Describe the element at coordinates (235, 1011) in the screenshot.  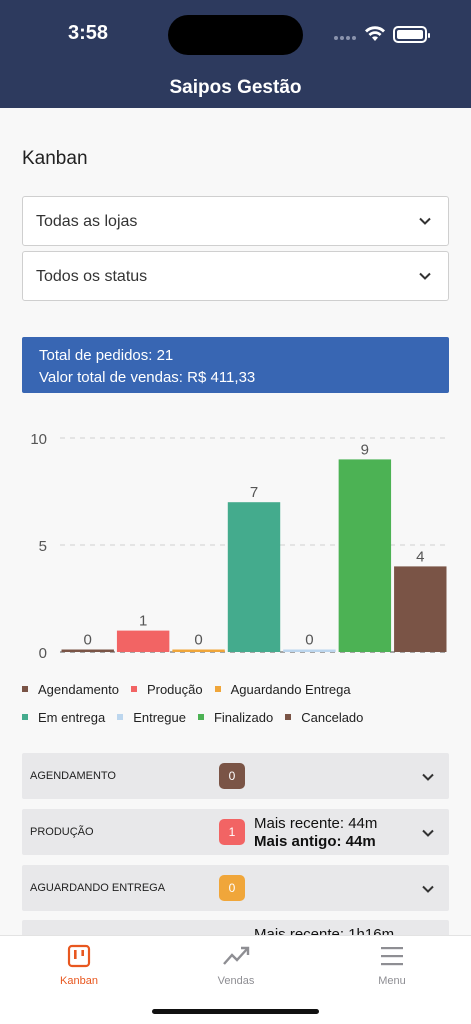
I see `home-indicator` at that location.